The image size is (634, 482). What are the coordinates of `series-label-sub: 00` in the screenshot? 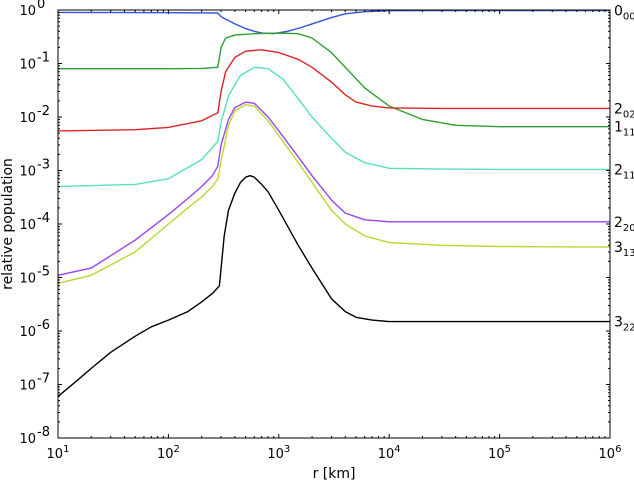 It's located at (628, 16).